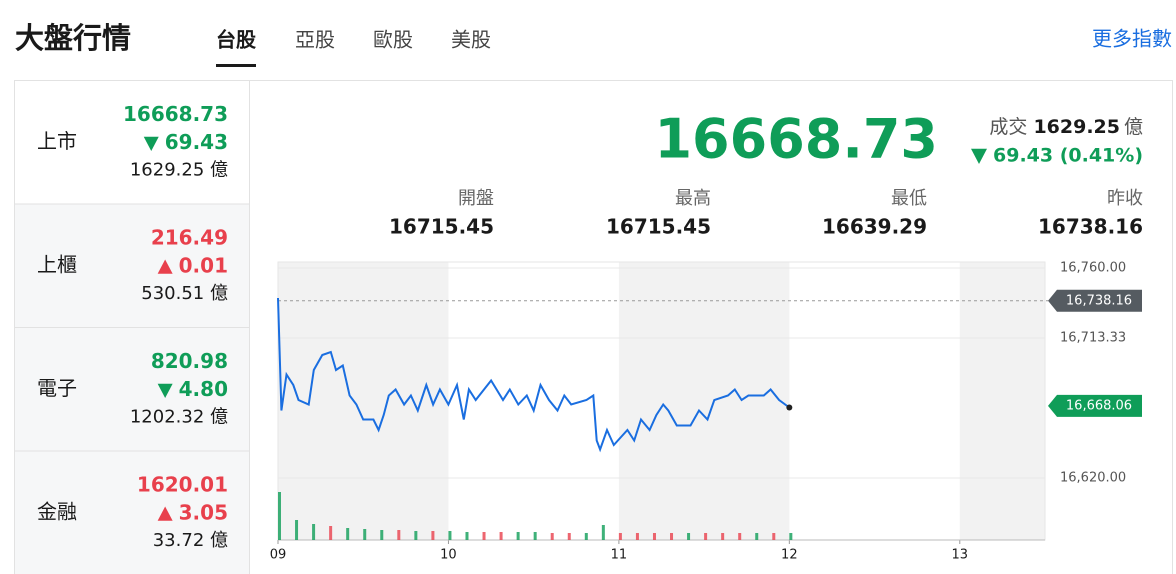 The height and width of the screenshot is (574, 1176). Describe the element at coordinates (203, 389) in the screenshot. I see `index-change: 4.80` at that location.